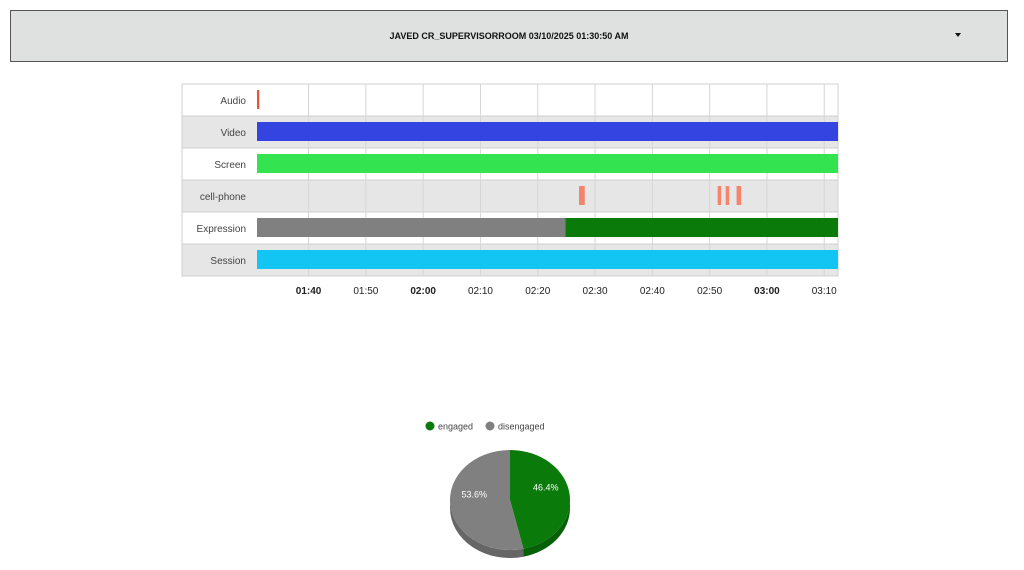  Describe the element at coordinates (474, 494) in the screenshot. I see `pie-label-disengaged: 53.6%` at that location.